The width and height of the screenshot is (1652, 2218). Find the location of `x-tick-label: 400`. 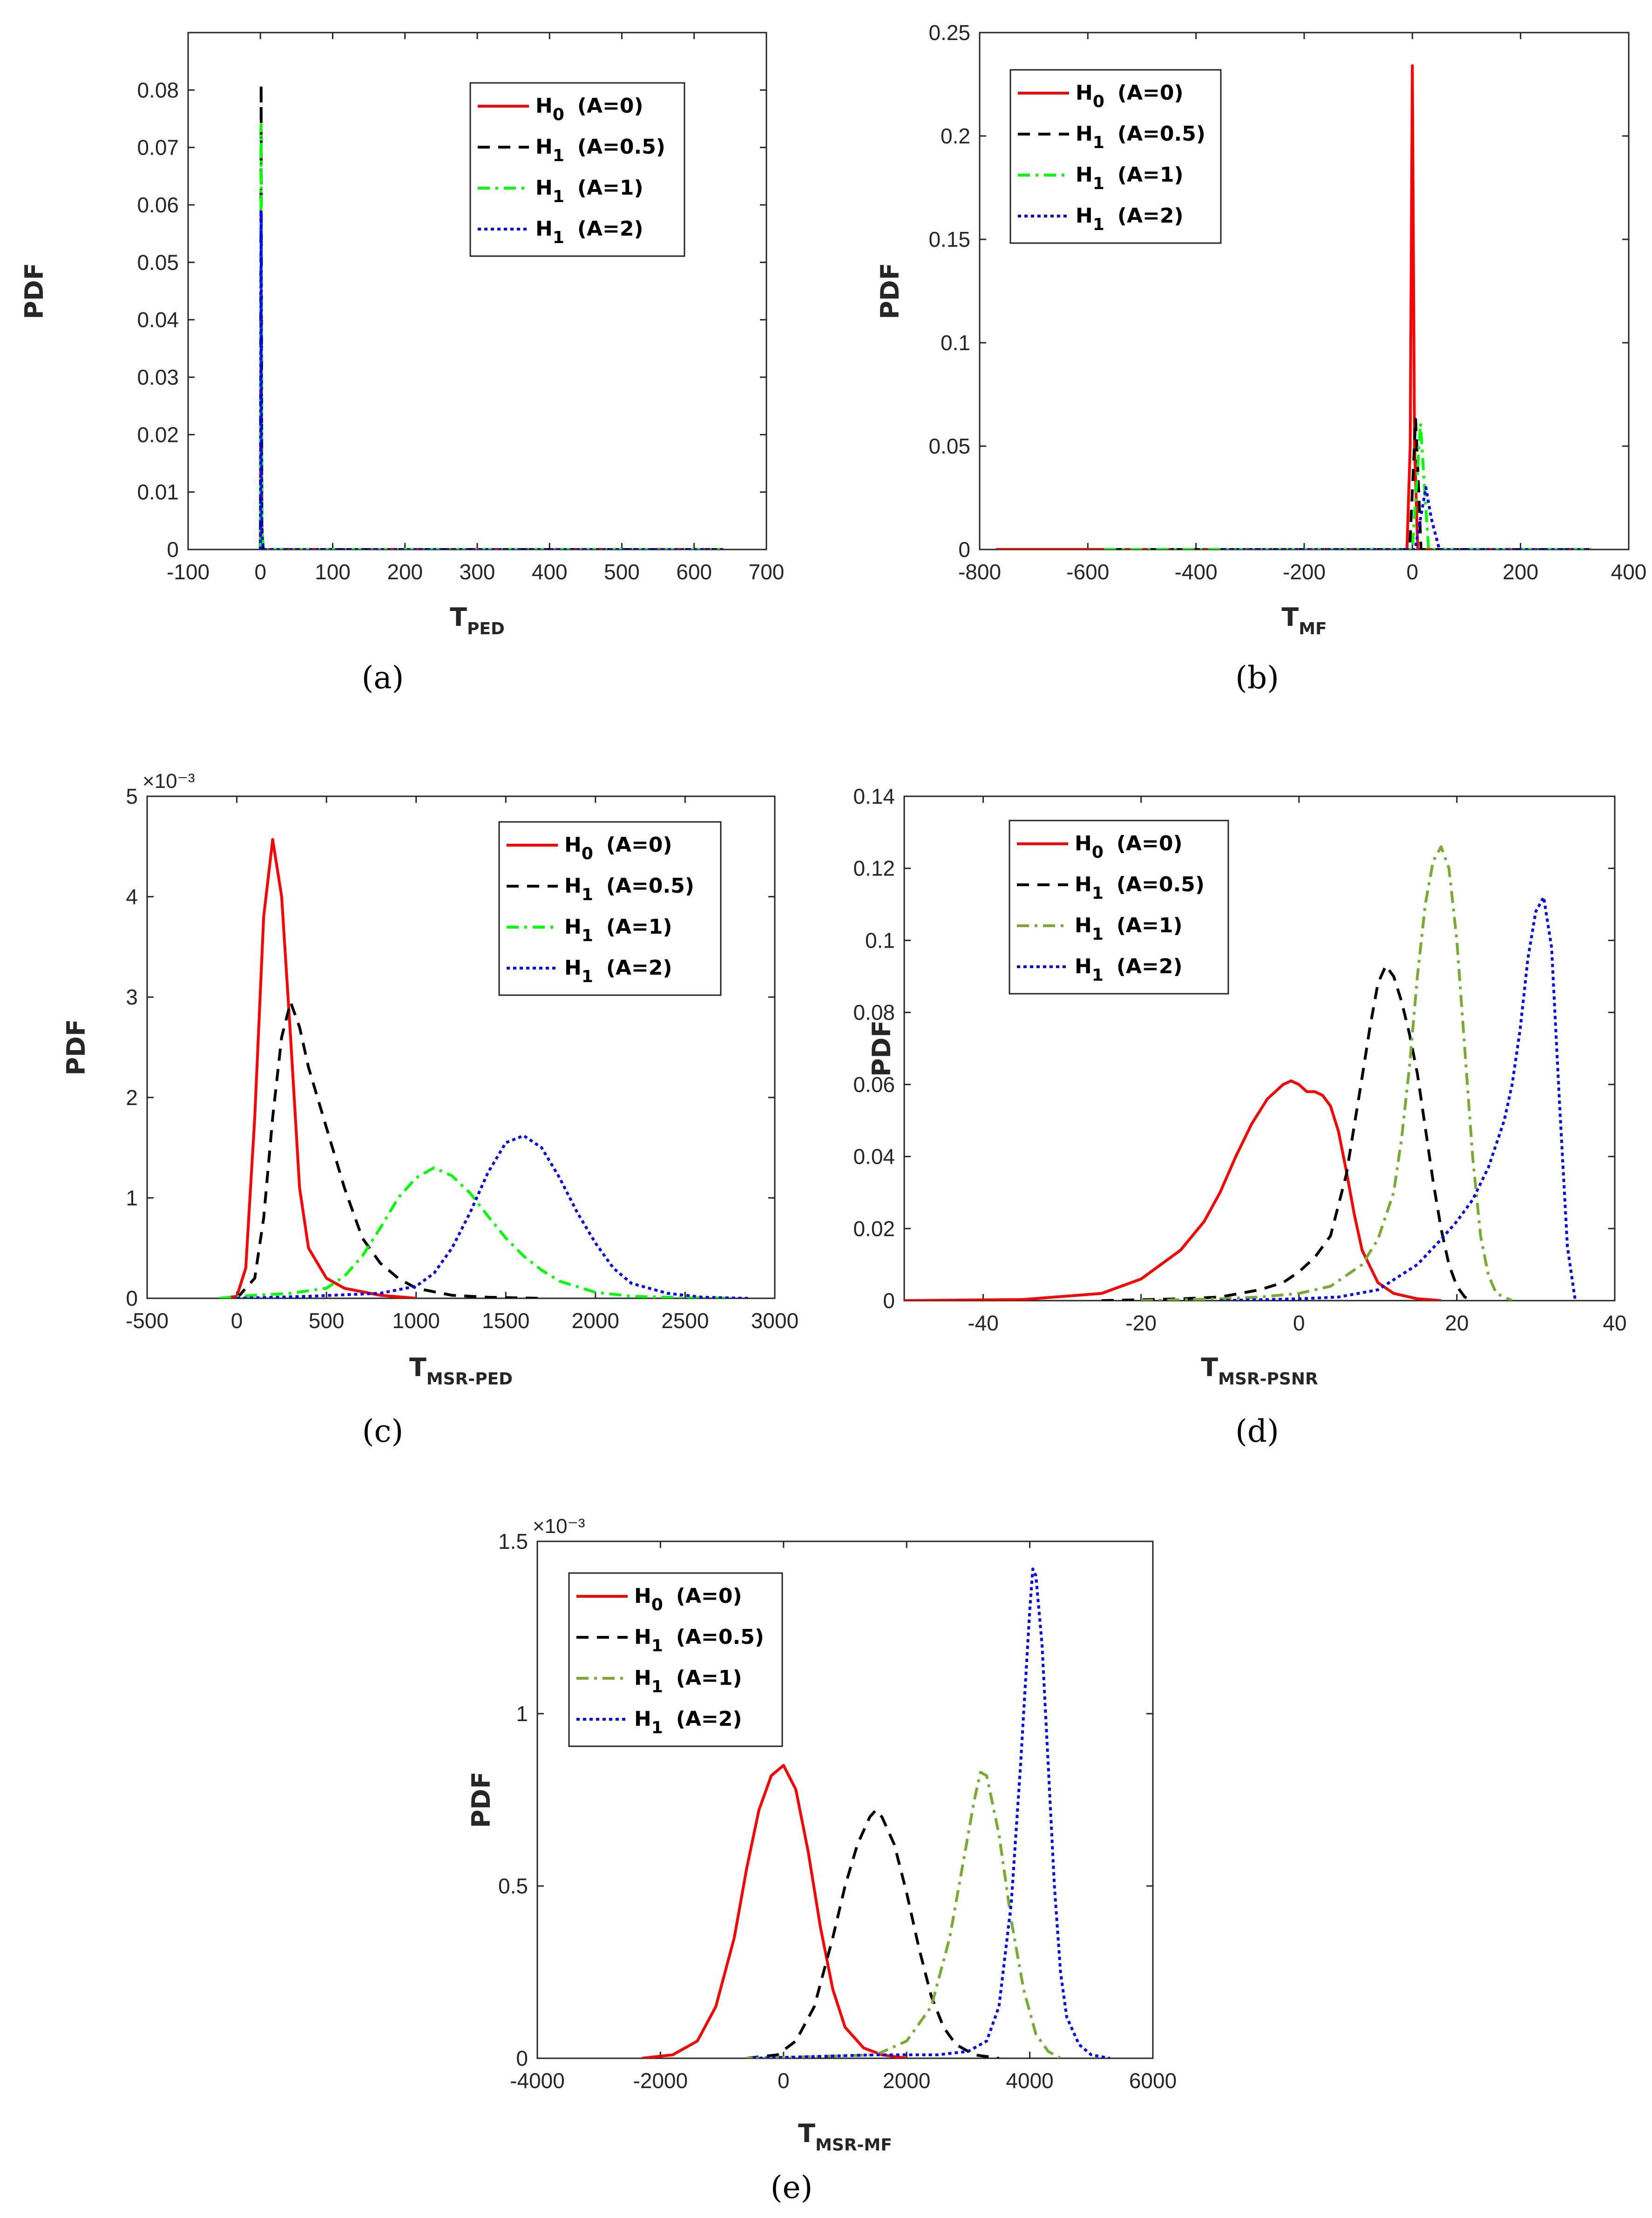

x-tick-label: 400 is located at coordinates (1629, 572).